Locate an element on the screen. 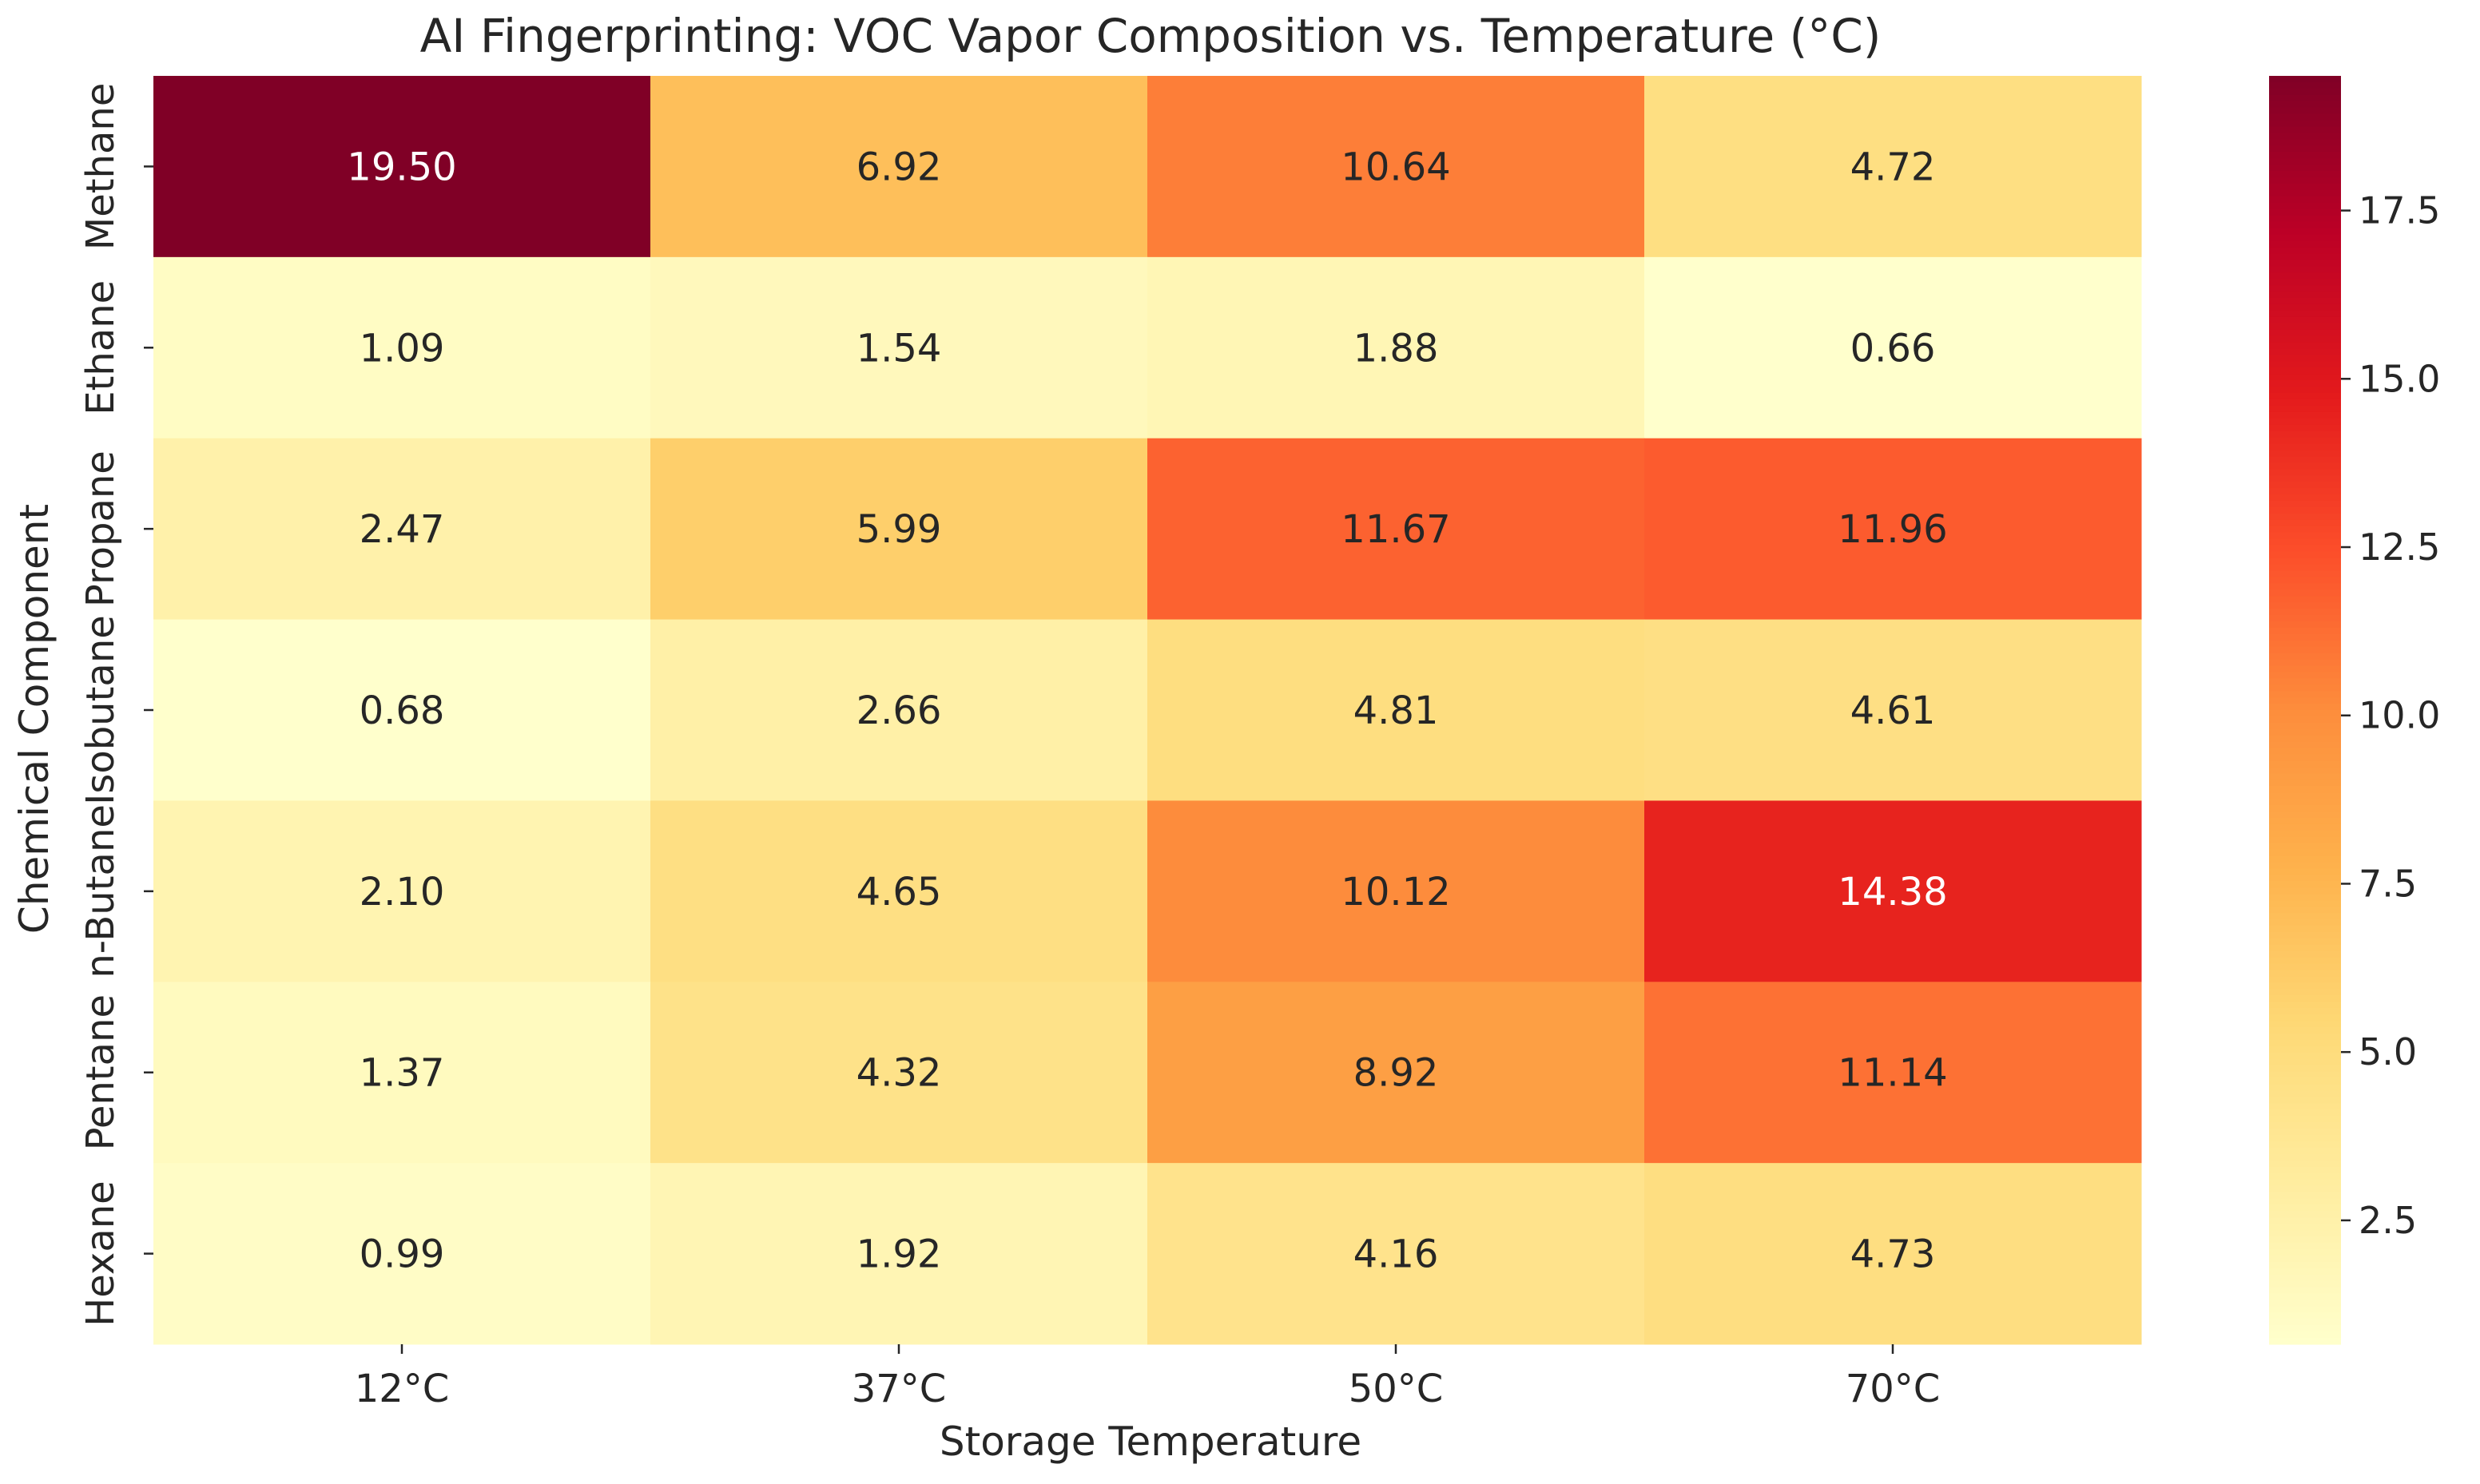  cell-value-label: 4.32 is located at coordinates (899, 1073).